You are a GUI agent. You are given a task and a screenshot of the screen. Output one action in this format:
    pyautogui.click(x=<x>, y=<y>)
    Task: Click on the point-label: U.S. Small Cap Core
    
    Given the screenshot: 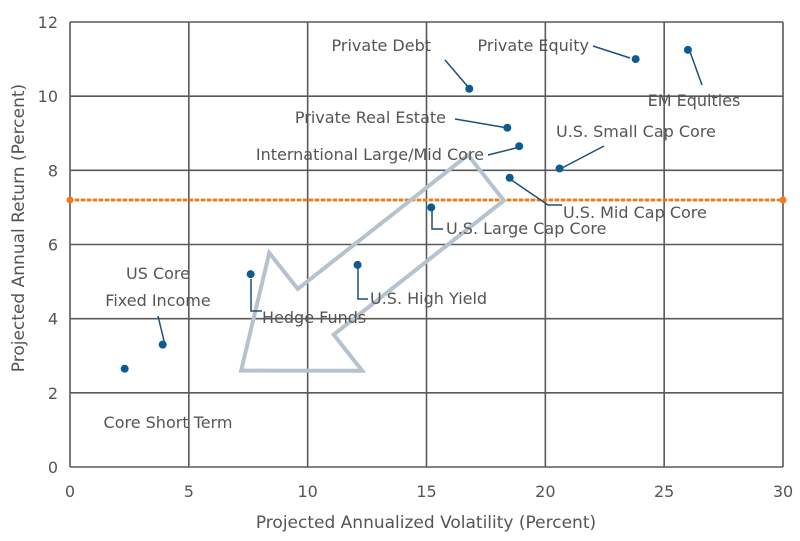 What is the action you would take?
    pyautogui.click(x=636, y=131)
    